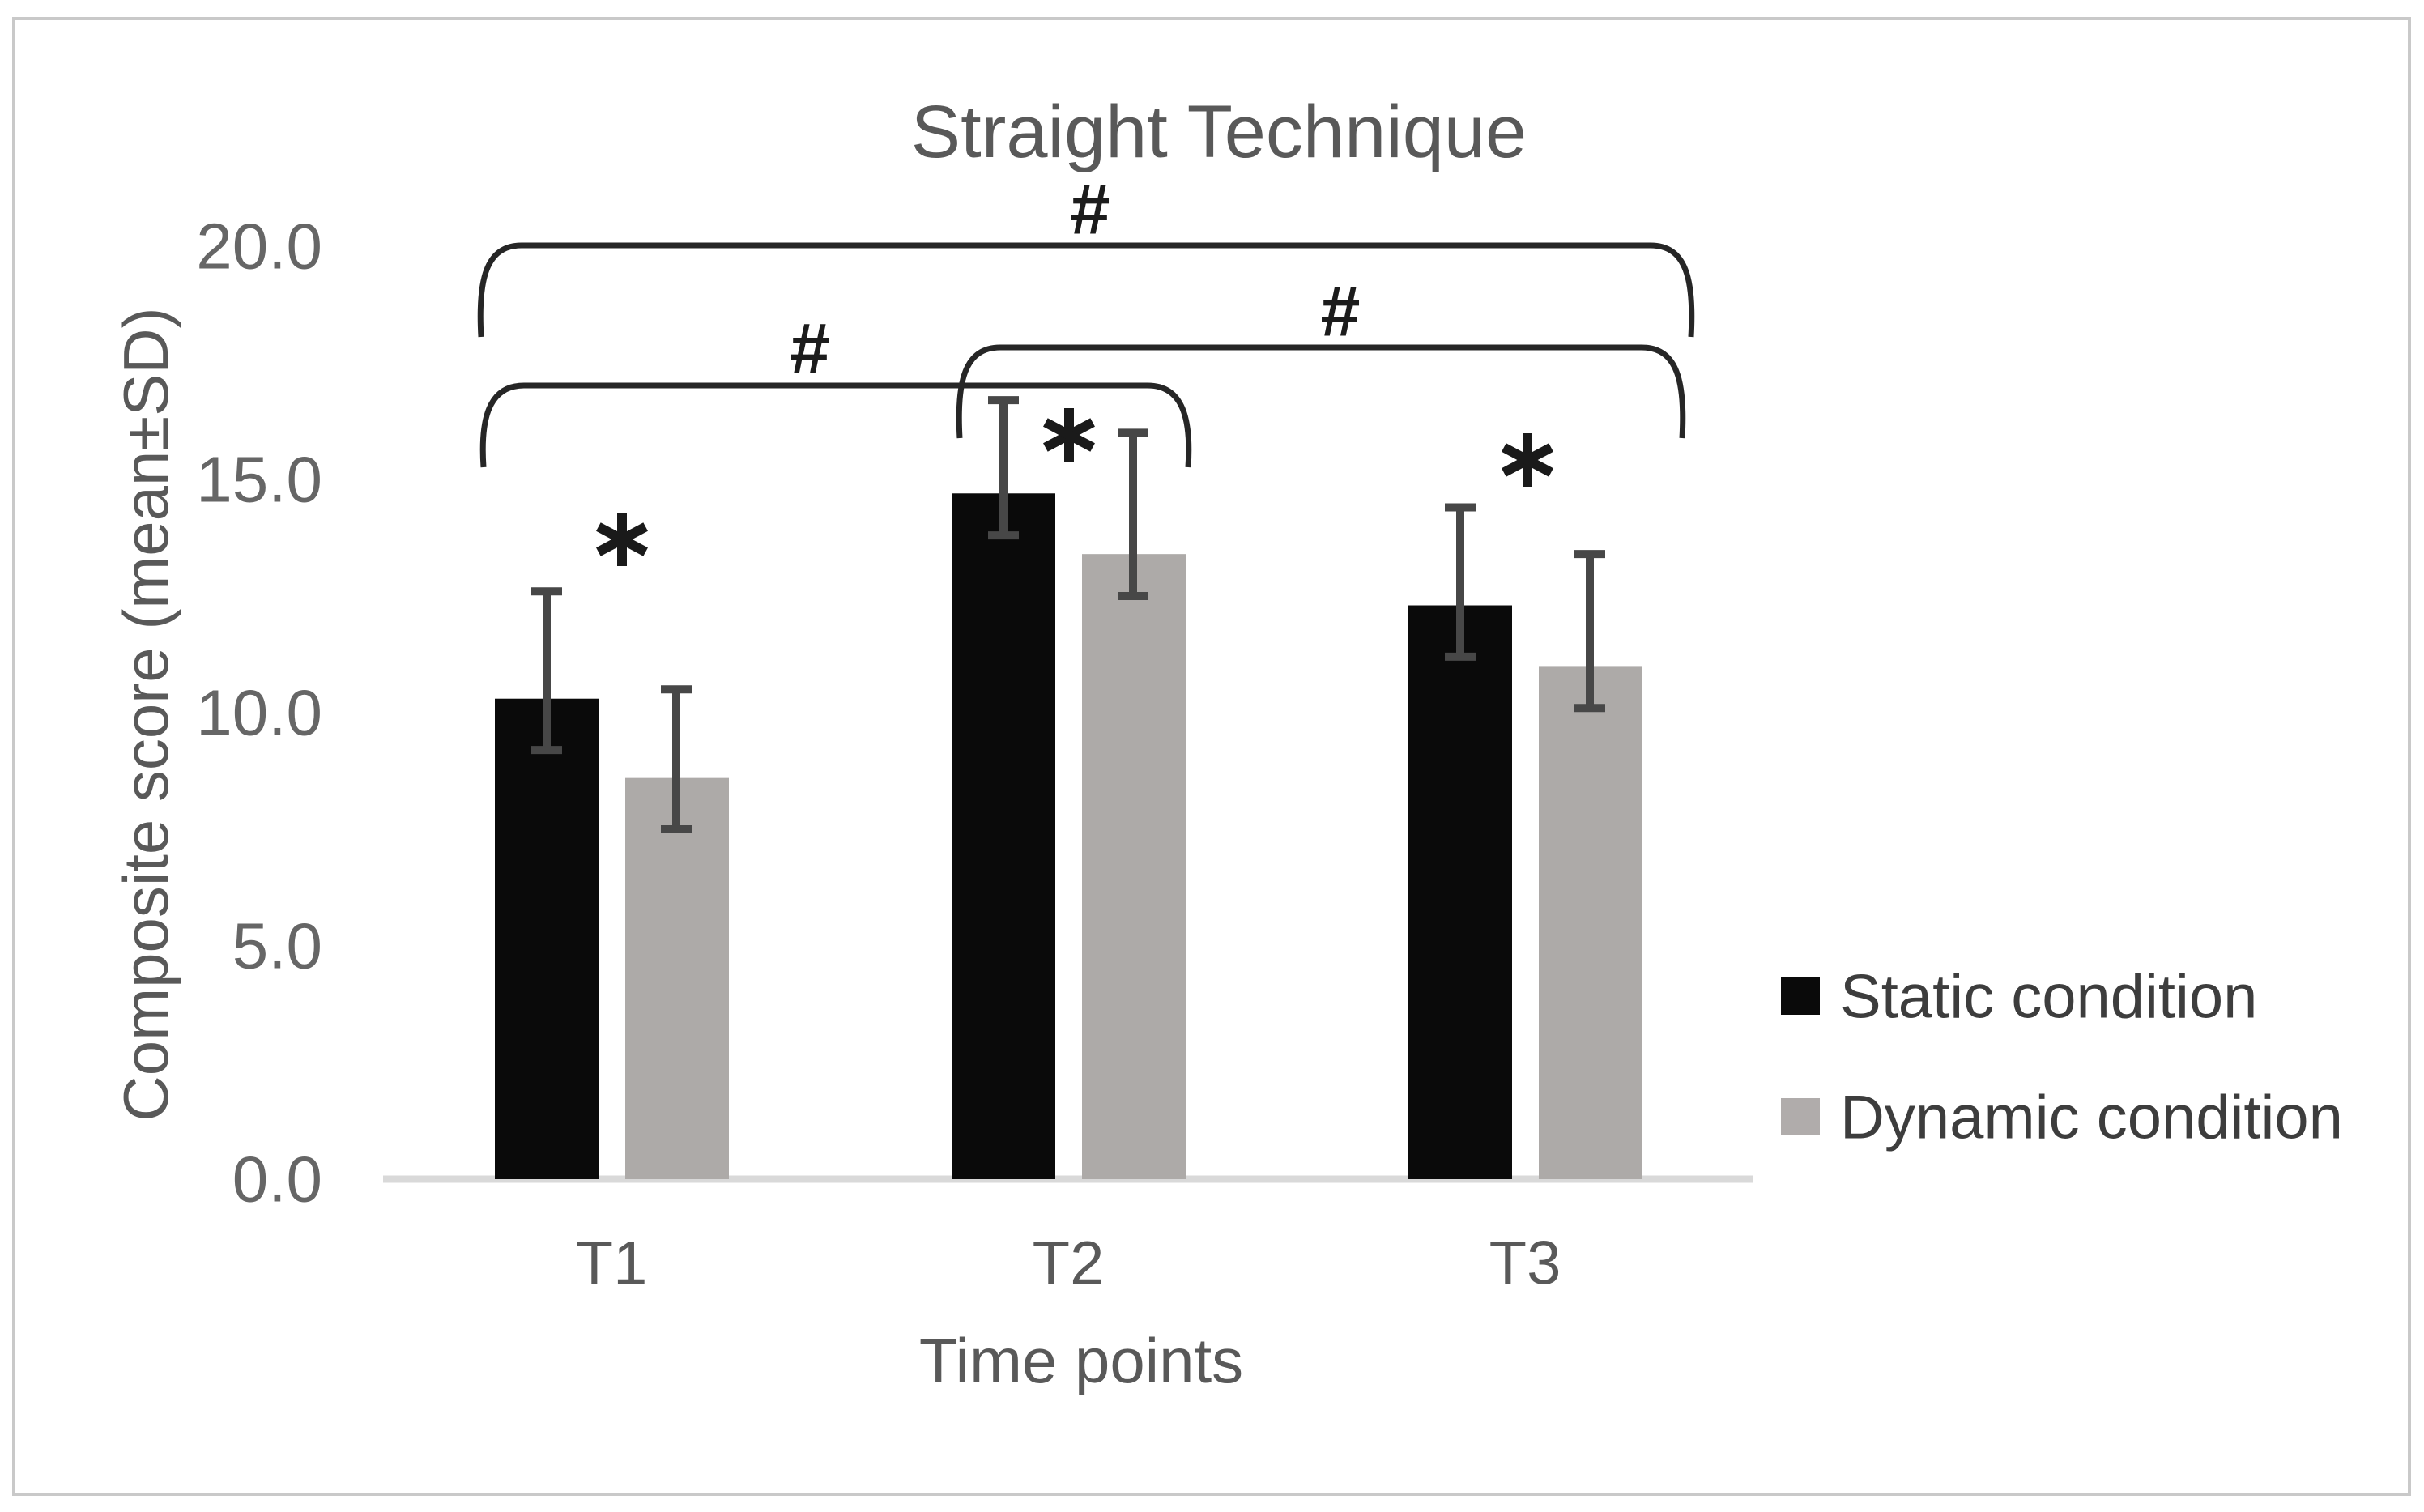 The height and width of the screenshot is (1512, 2424). What do you see at coordinates (1003, 836) in the screenshot?
I see `bar-static-t2` at bounding box center [1003, 836].